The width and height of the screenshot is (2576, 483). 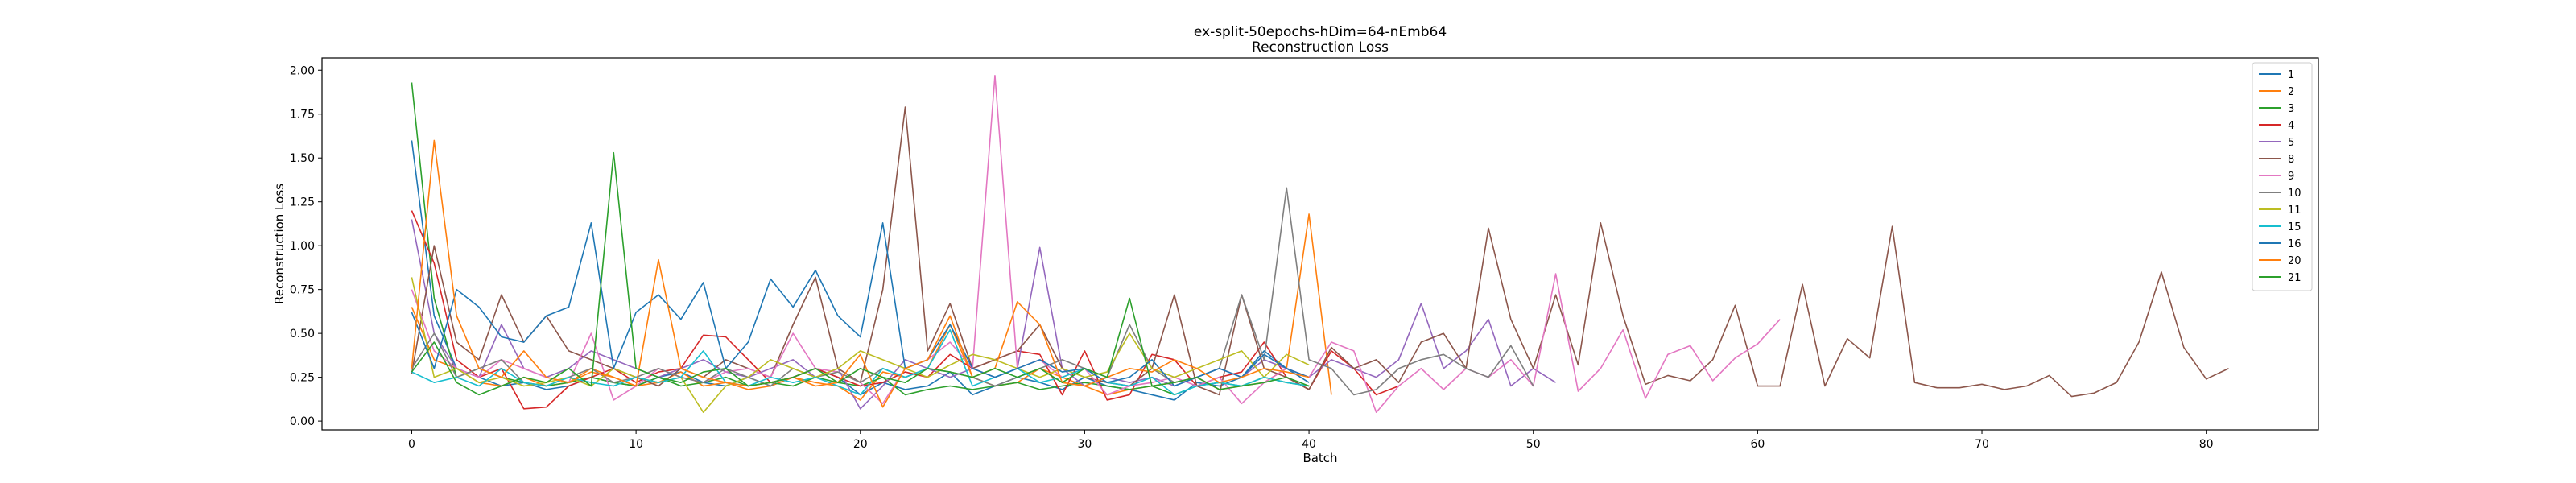 What do you see at coordinates (2291, 160) in the screenshot?
I see `legend-label: 8` at bounding box center [2291, 160].